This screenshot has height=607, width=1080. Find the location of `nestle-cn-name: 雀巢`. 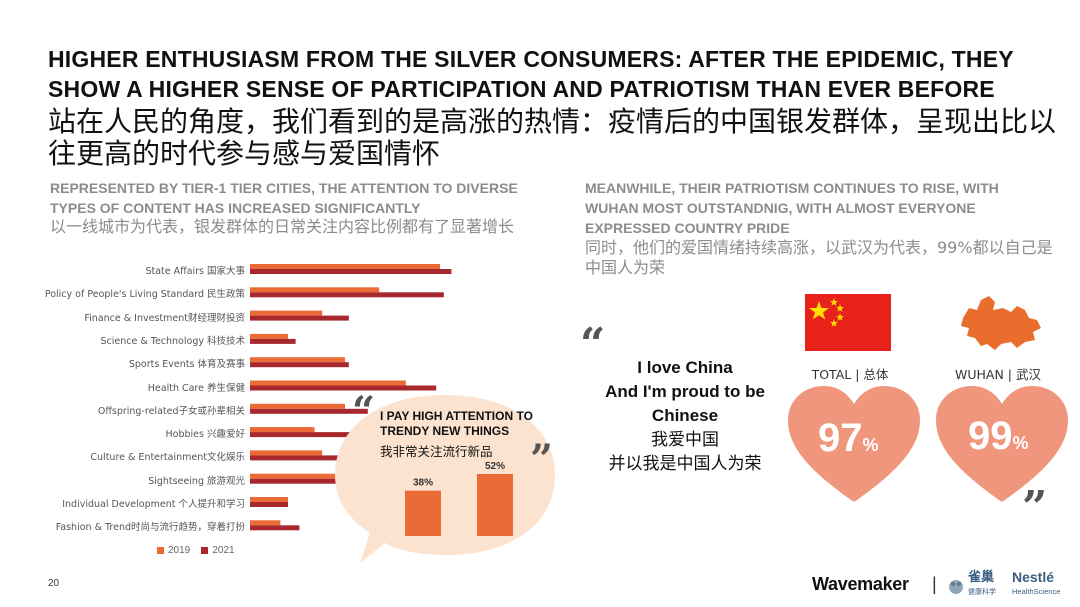

nestle-cn-name: 雀巢 is located at coordinates (981, 577).